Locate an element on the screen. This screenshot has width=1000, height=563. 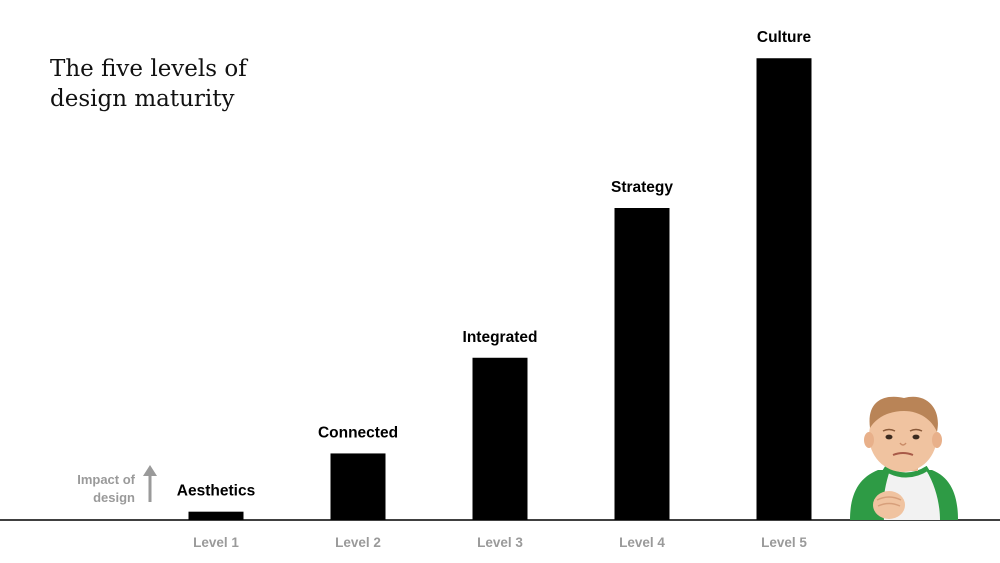
chart-title-line-2: design maturity is located at coordinates (142, 99).